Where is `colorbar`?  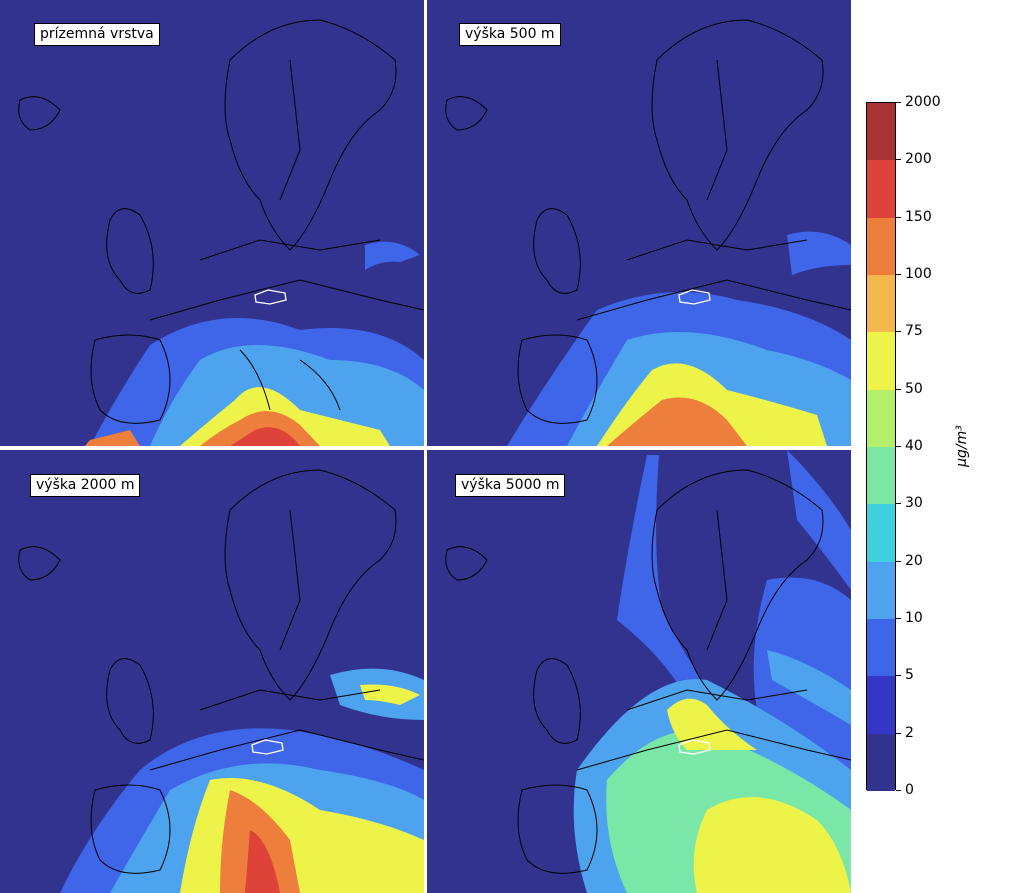
colorbar is located at coordinates (881, 446).